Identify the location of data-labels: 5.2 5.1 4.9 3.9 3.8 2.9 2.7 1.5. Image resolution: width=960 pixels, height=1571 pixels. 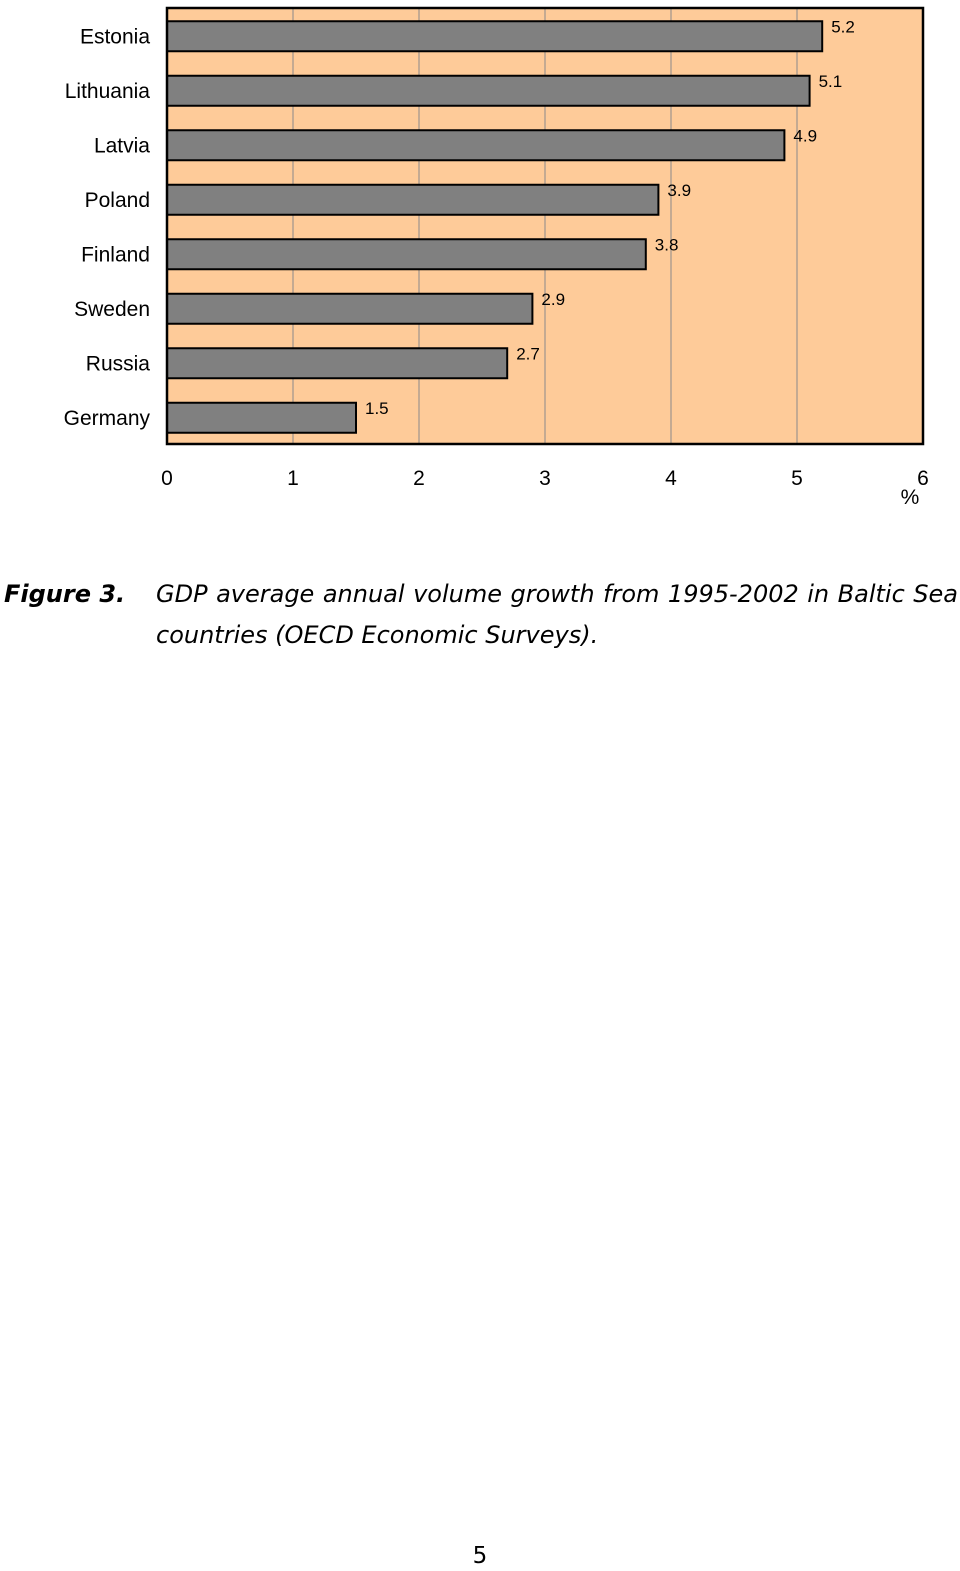
(610, 217).